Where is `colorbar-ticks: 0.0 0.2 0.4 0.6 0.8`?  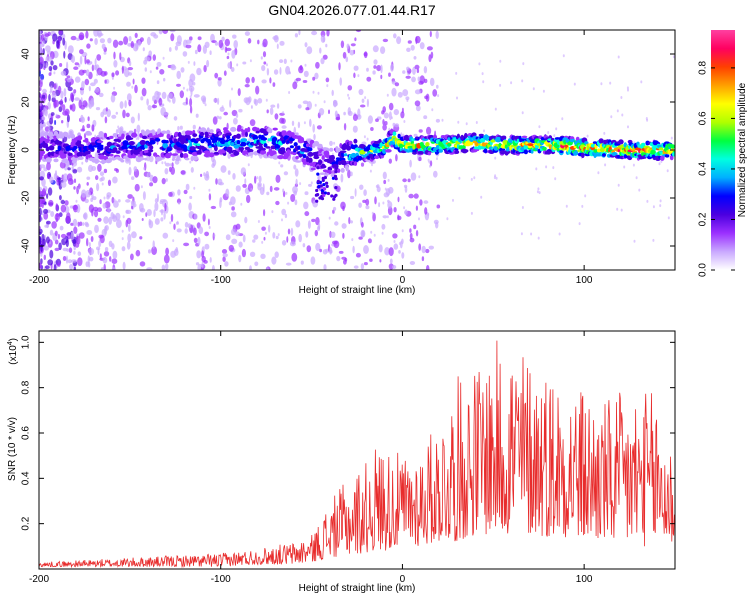 colorbar-ticks: 0.0 0.2 0.4 0.6 0.8 is located at coordinates (716, 169).